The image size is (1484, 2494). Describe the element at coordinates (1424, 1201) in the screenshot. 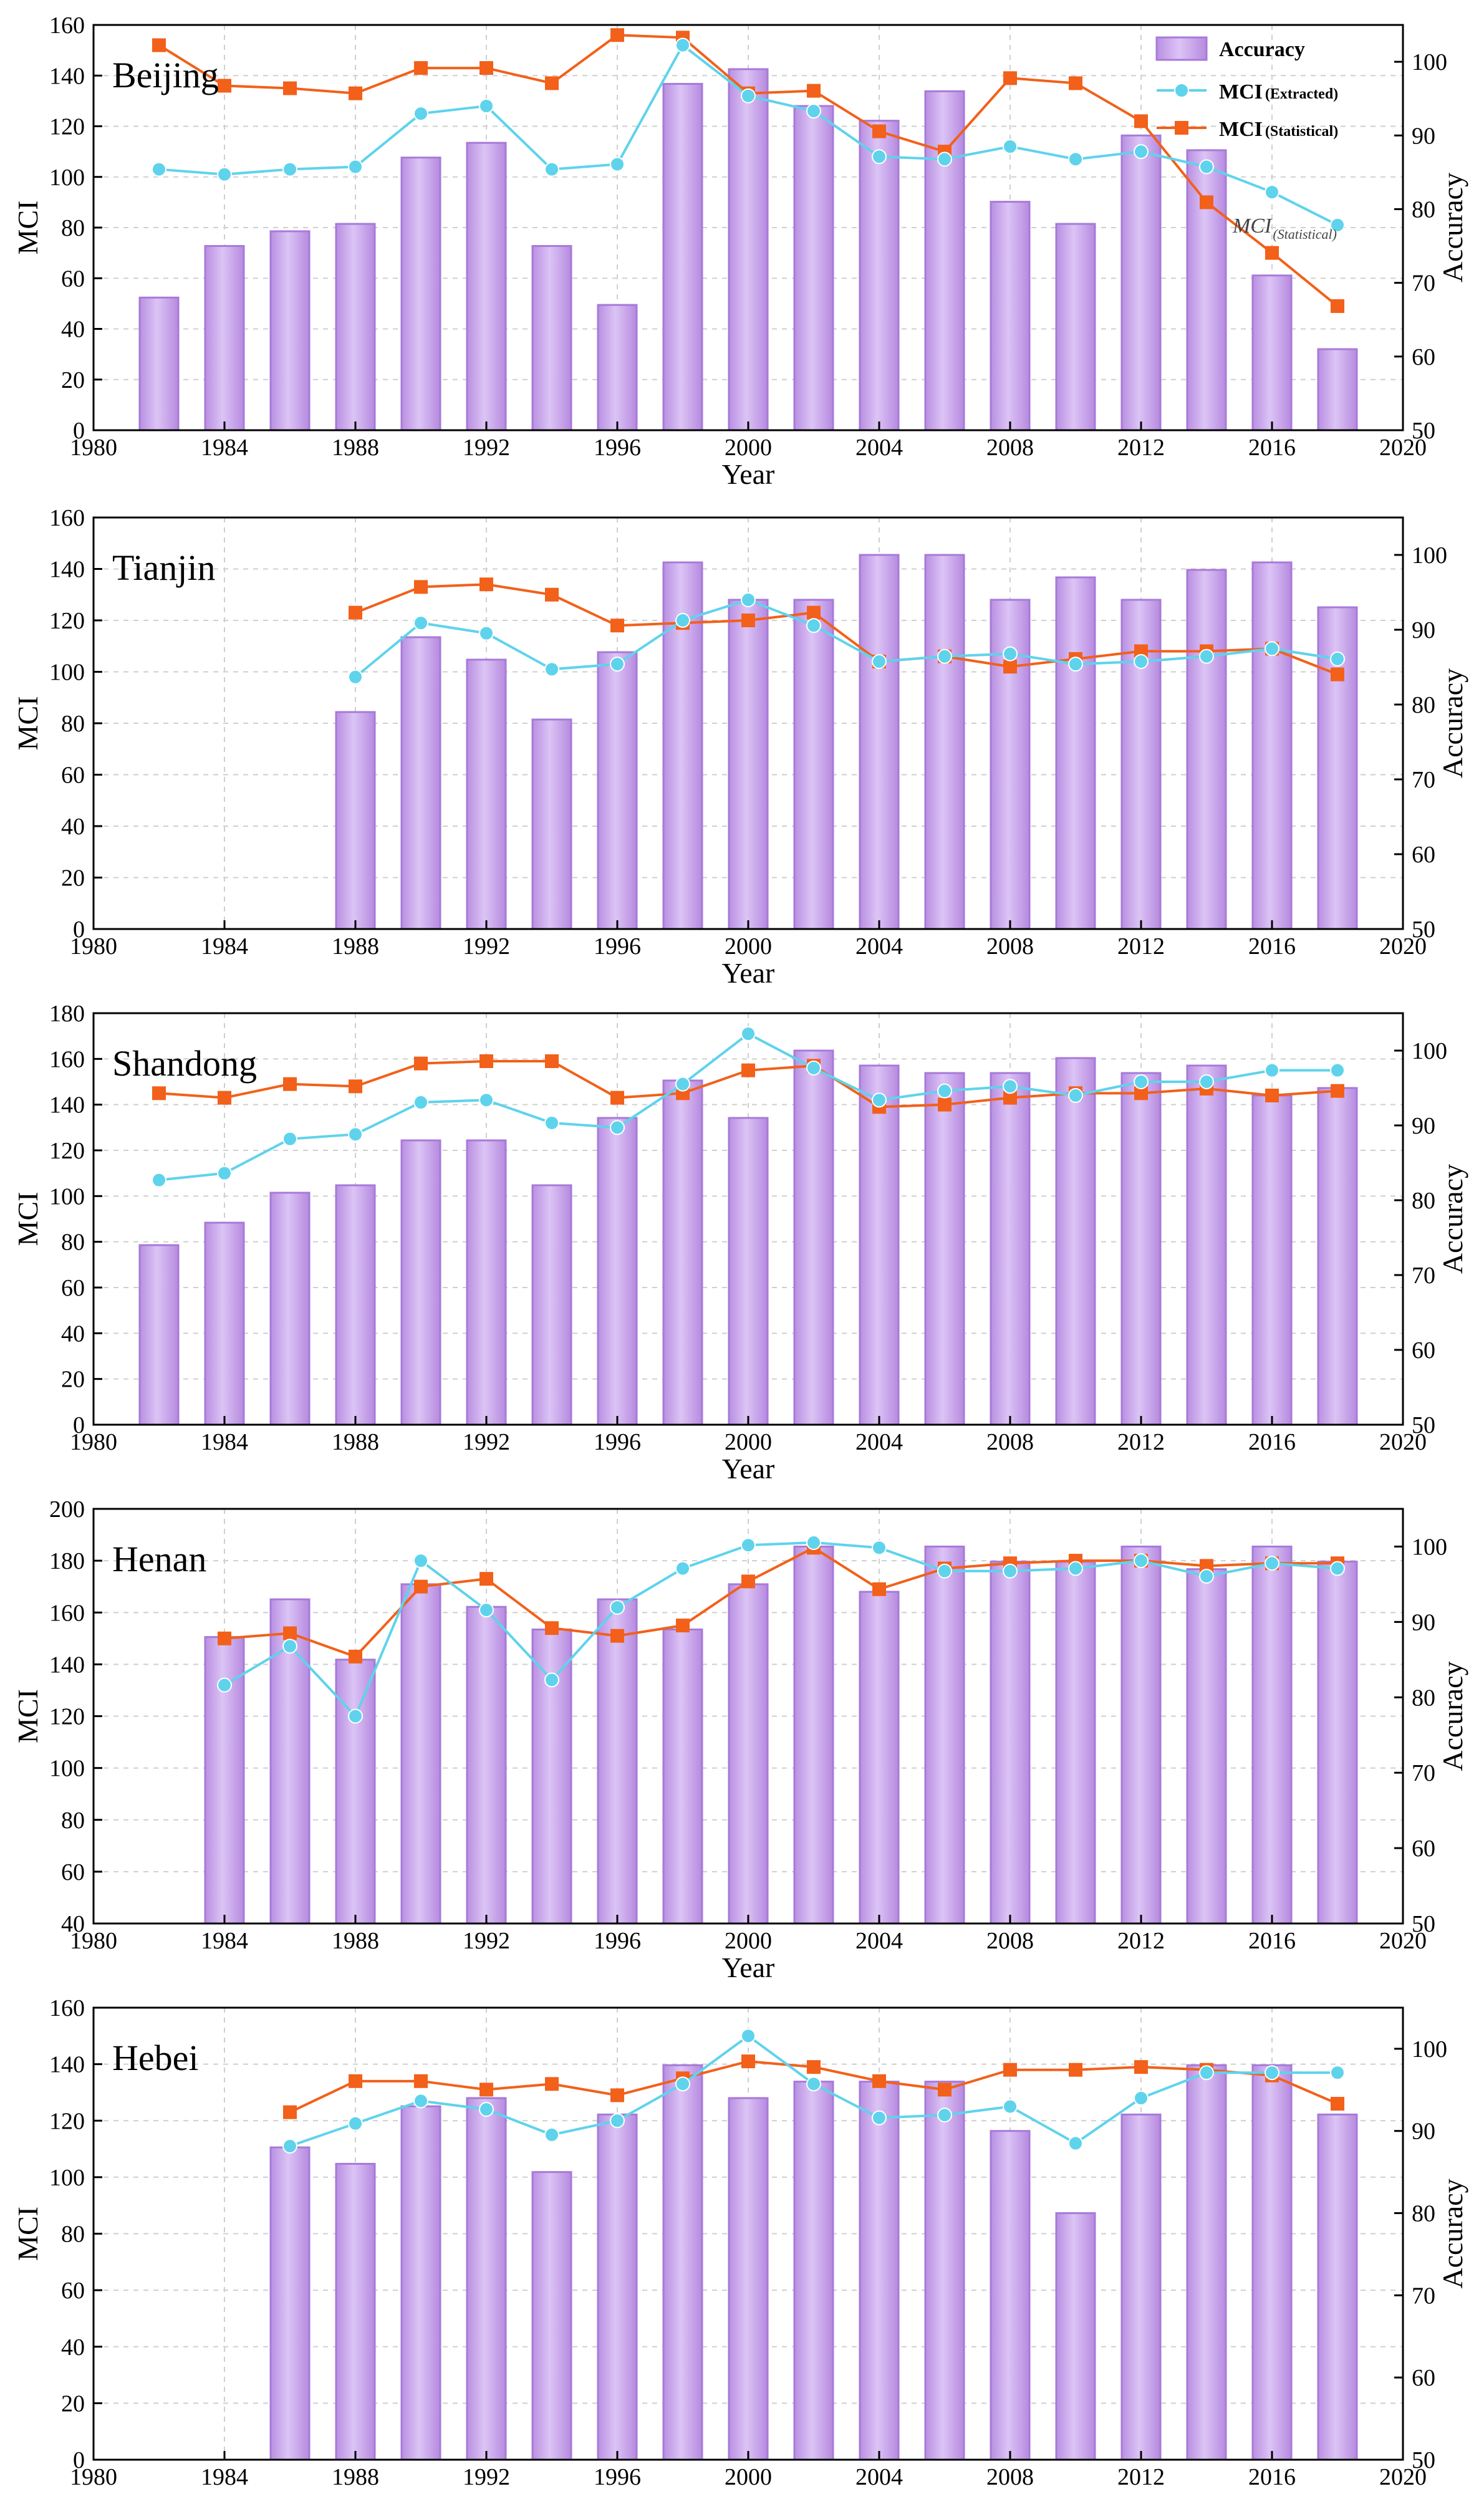

I see `y2-tick-label: 80` at that location.